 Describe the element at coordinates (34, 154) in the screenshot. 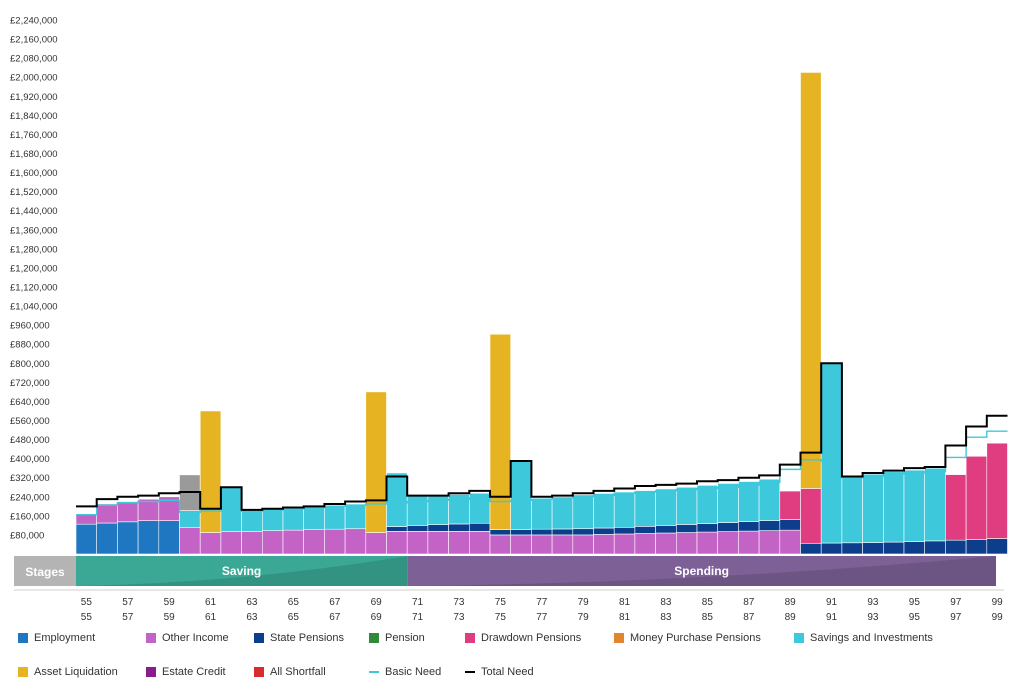

I see `y-tick-label: £1,680,000` at that location.